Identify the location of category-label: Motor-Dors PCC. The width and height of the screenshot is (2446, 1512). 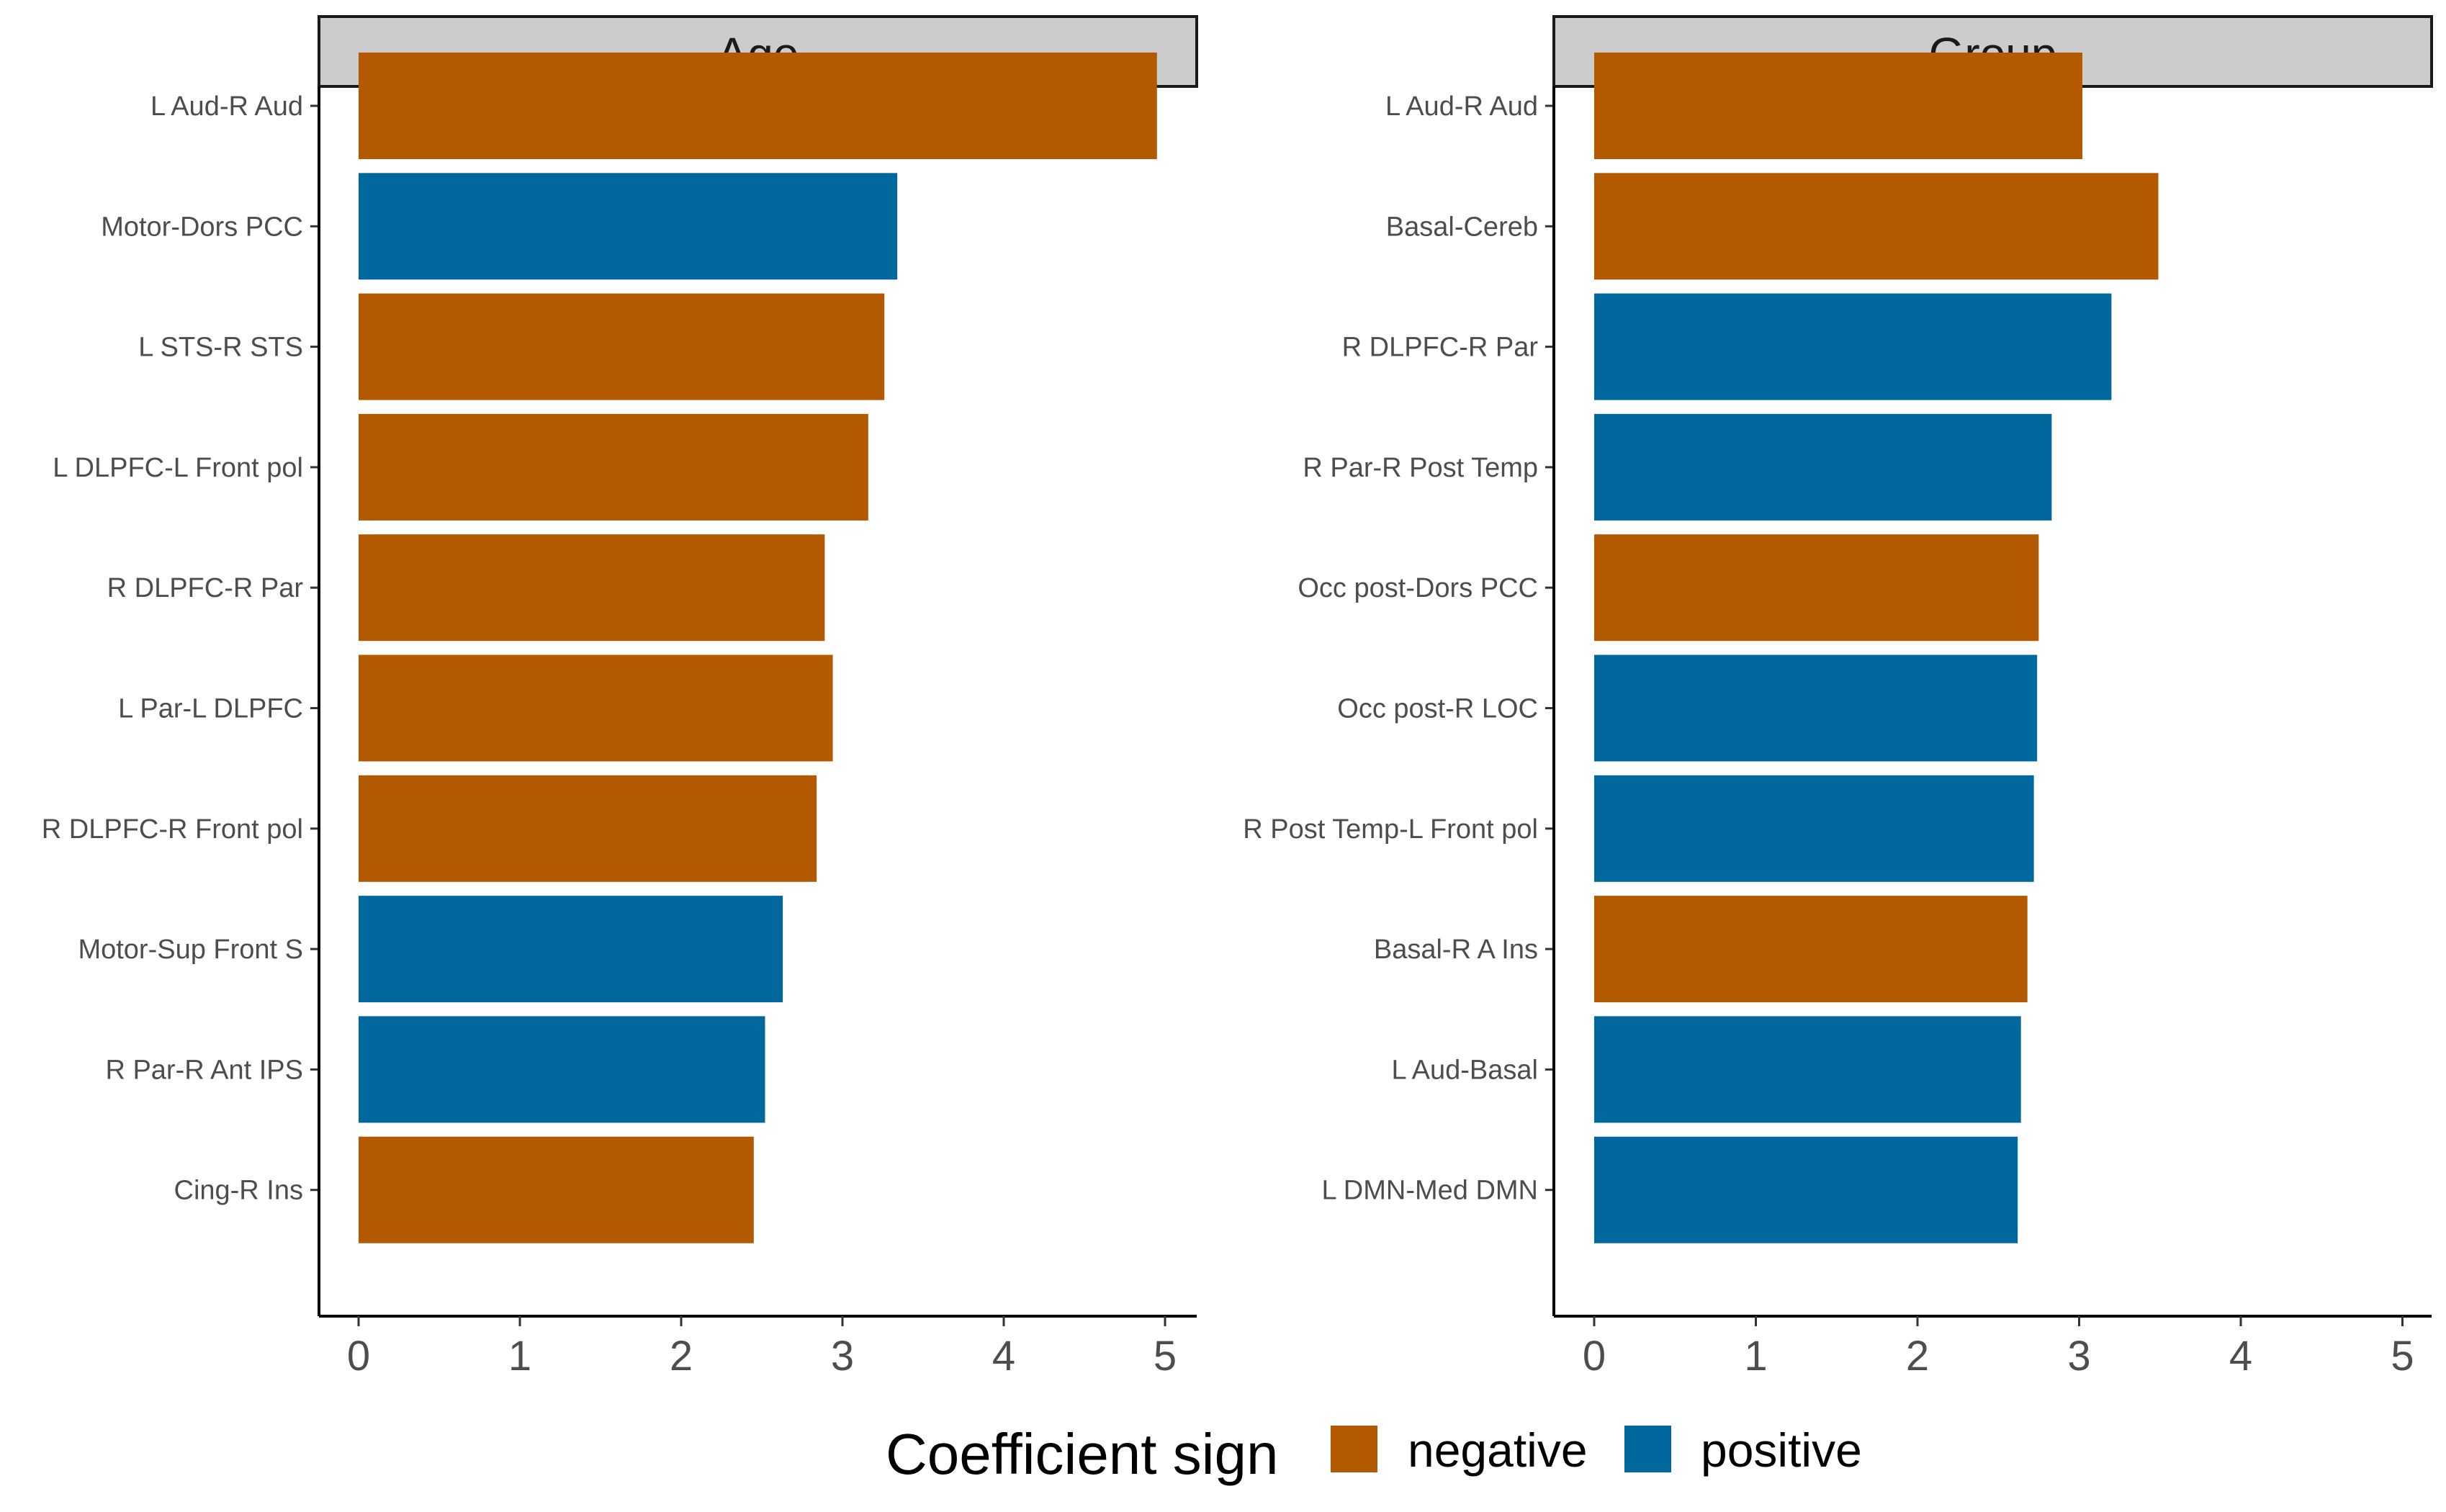
(202, 227).